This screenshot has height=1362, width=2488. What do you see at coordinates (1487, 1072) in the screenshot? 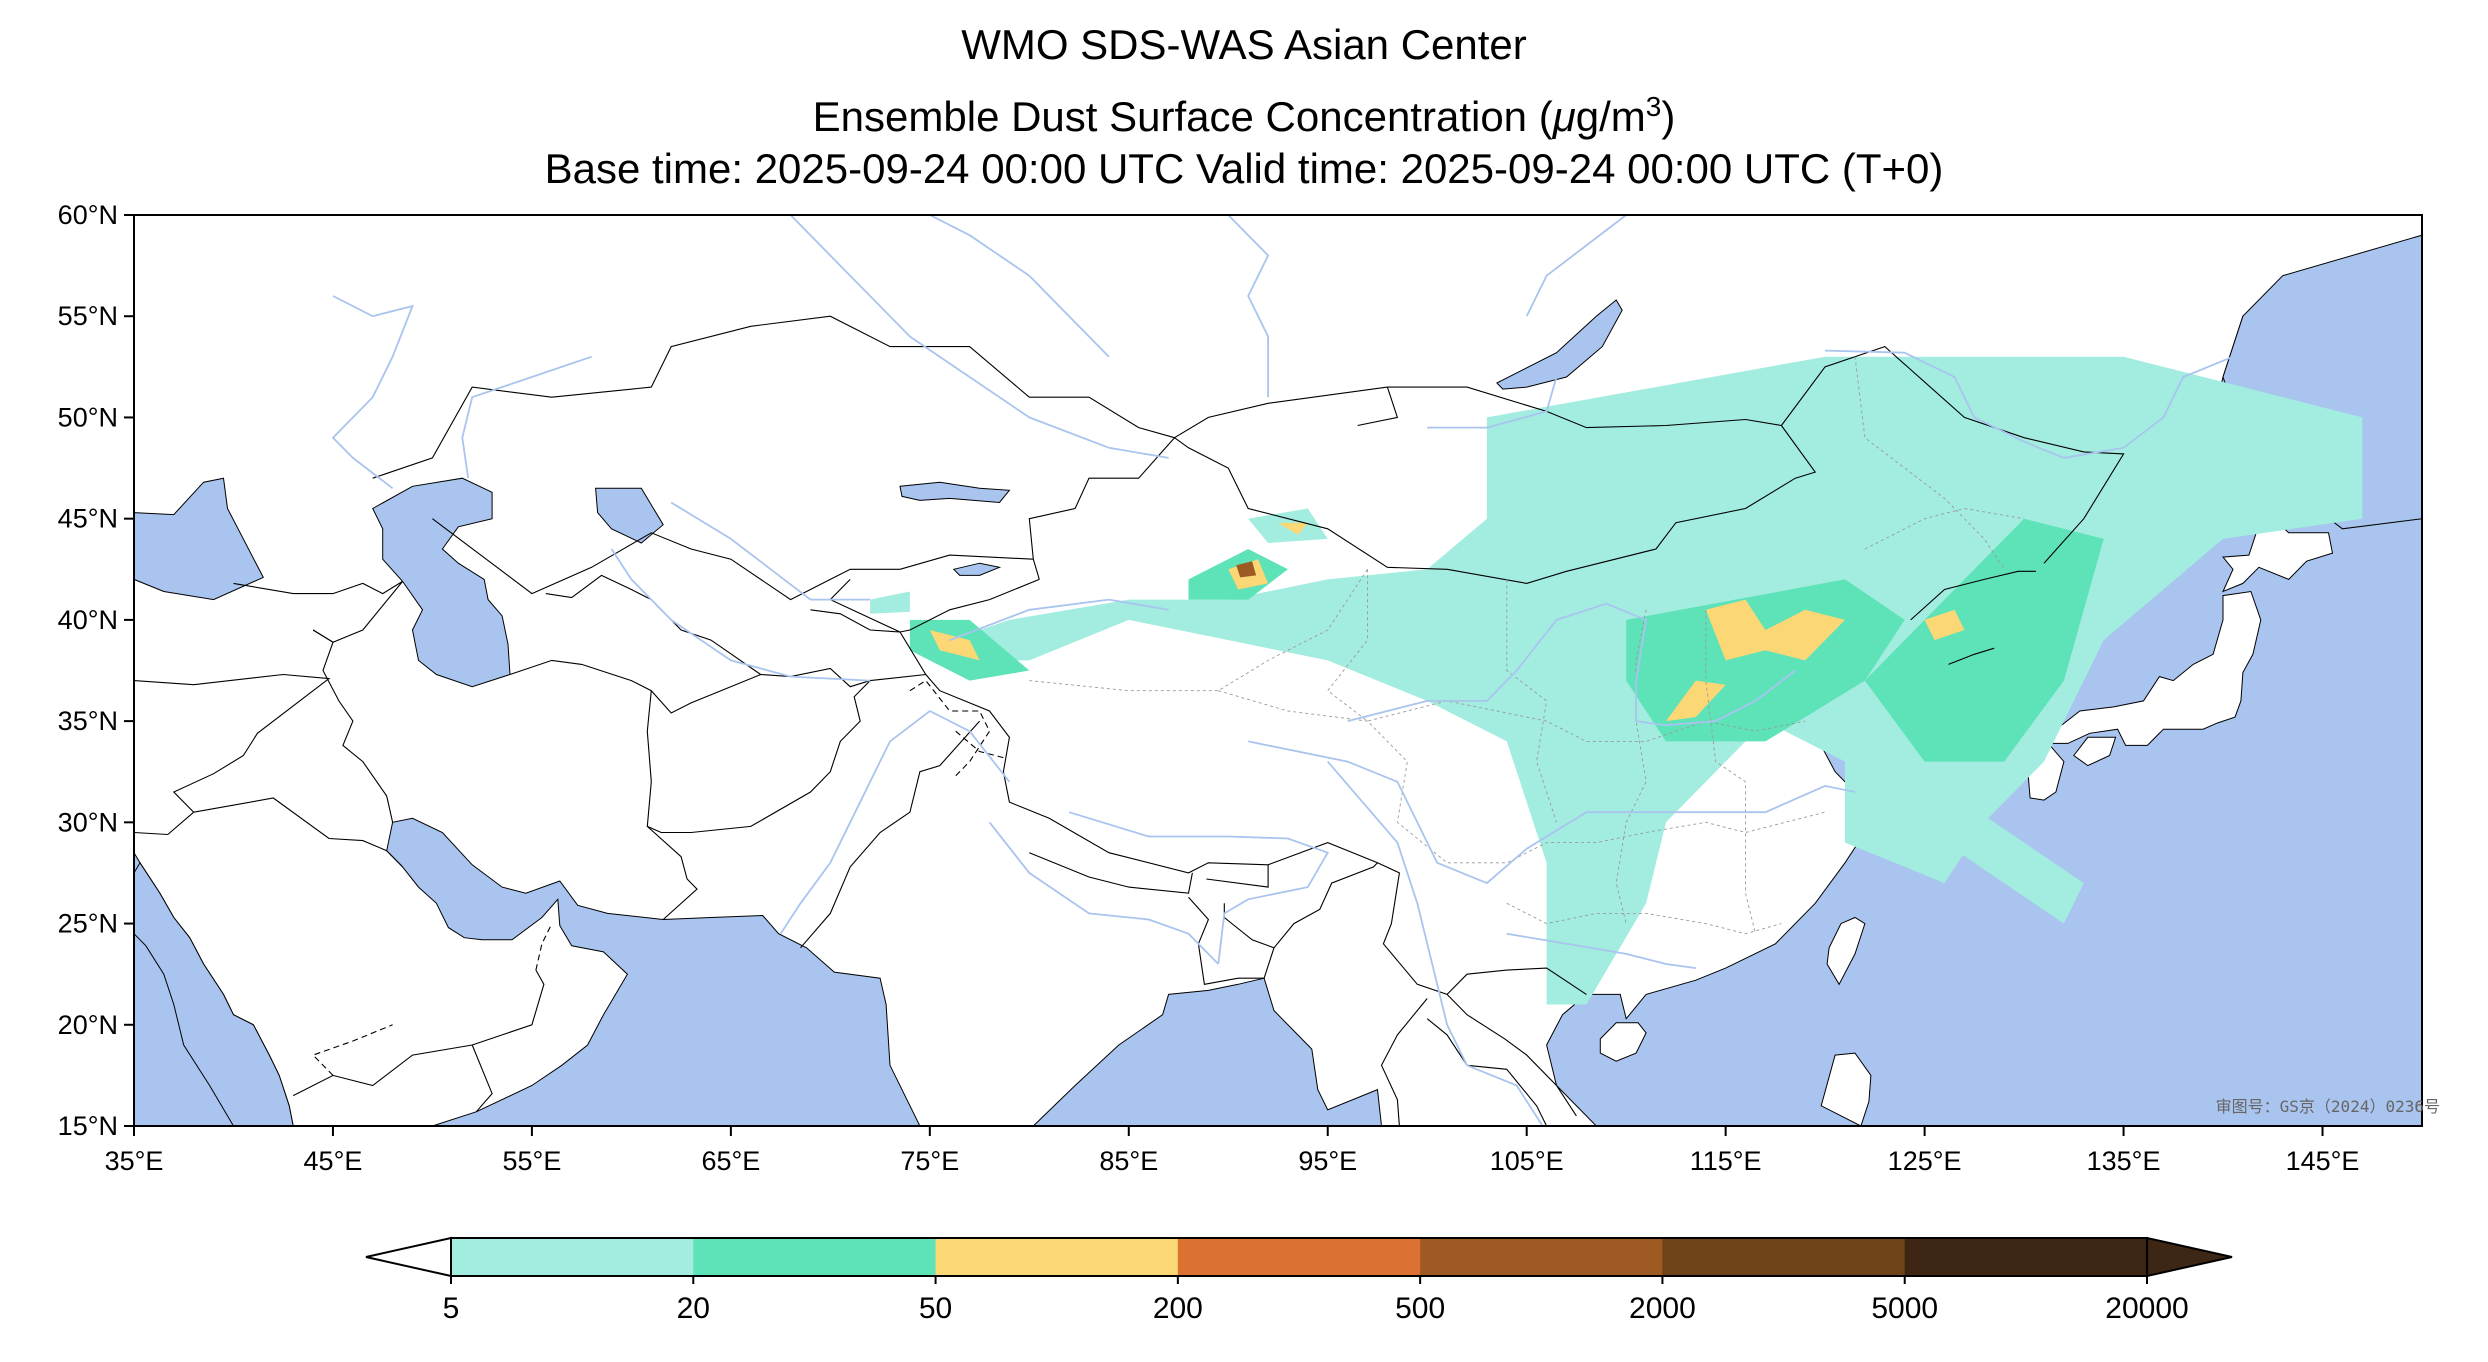
I see `border-laos-thailand` at bounding box center [1487, 1072].